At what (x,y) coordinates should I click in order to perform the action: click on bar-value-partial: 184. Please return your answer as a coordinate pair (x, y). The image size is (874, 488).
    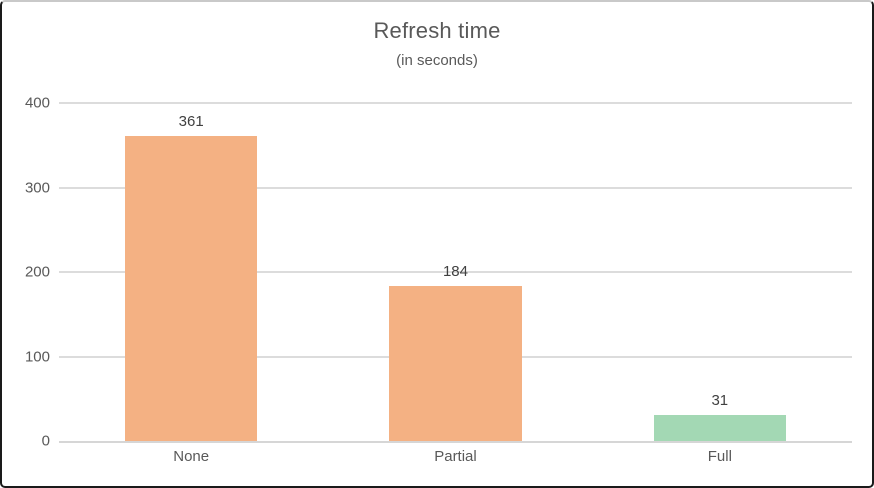
    Looking at the image, I should click on (455, 271).